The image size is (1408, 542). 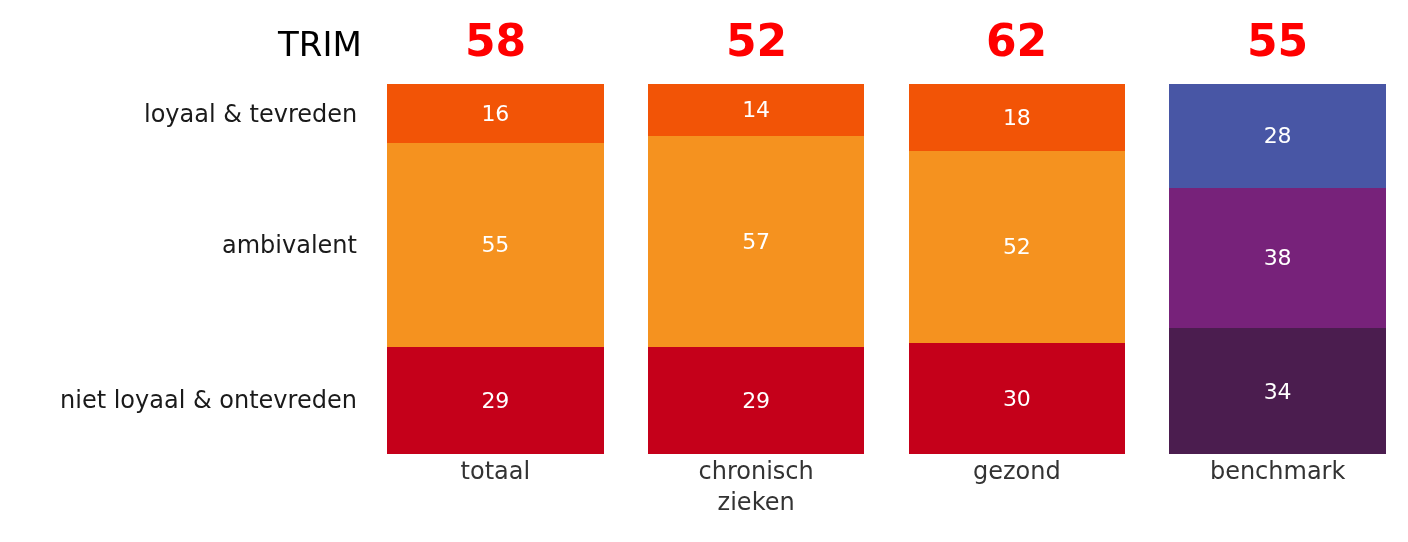 I want to click on text: 55, so click(x=1278, y=40).